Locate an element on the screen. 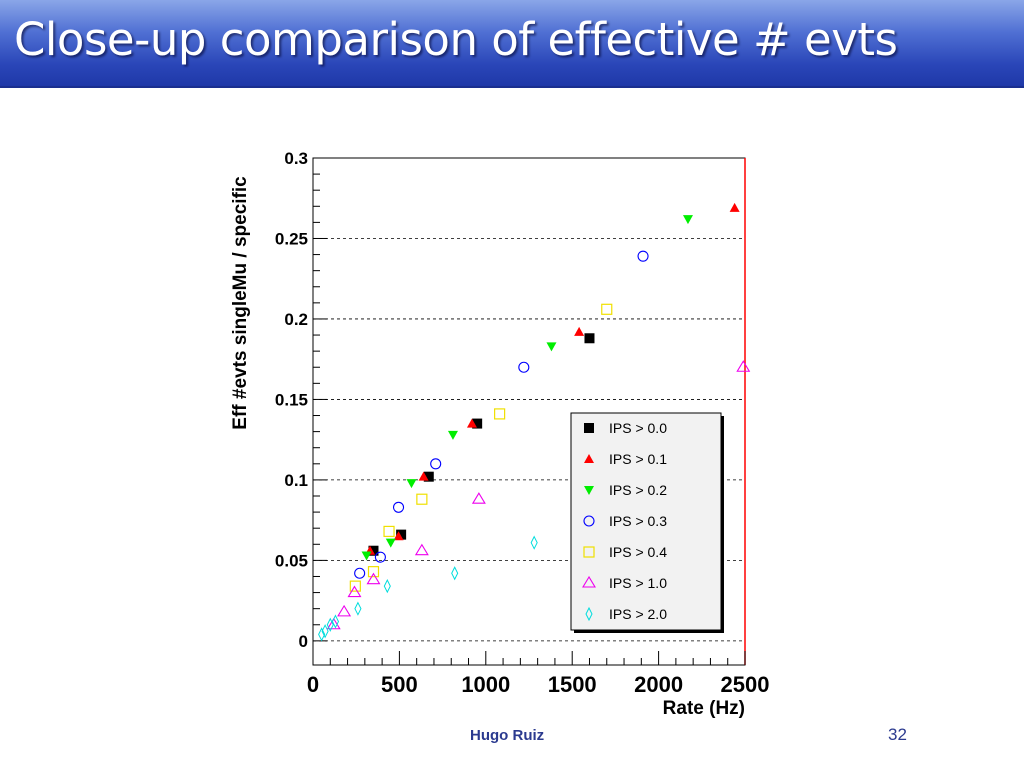 The height and width of the screenshot is (768, 1024). legend-label: IPS > 0.2 is located at coordinates (638, 490).